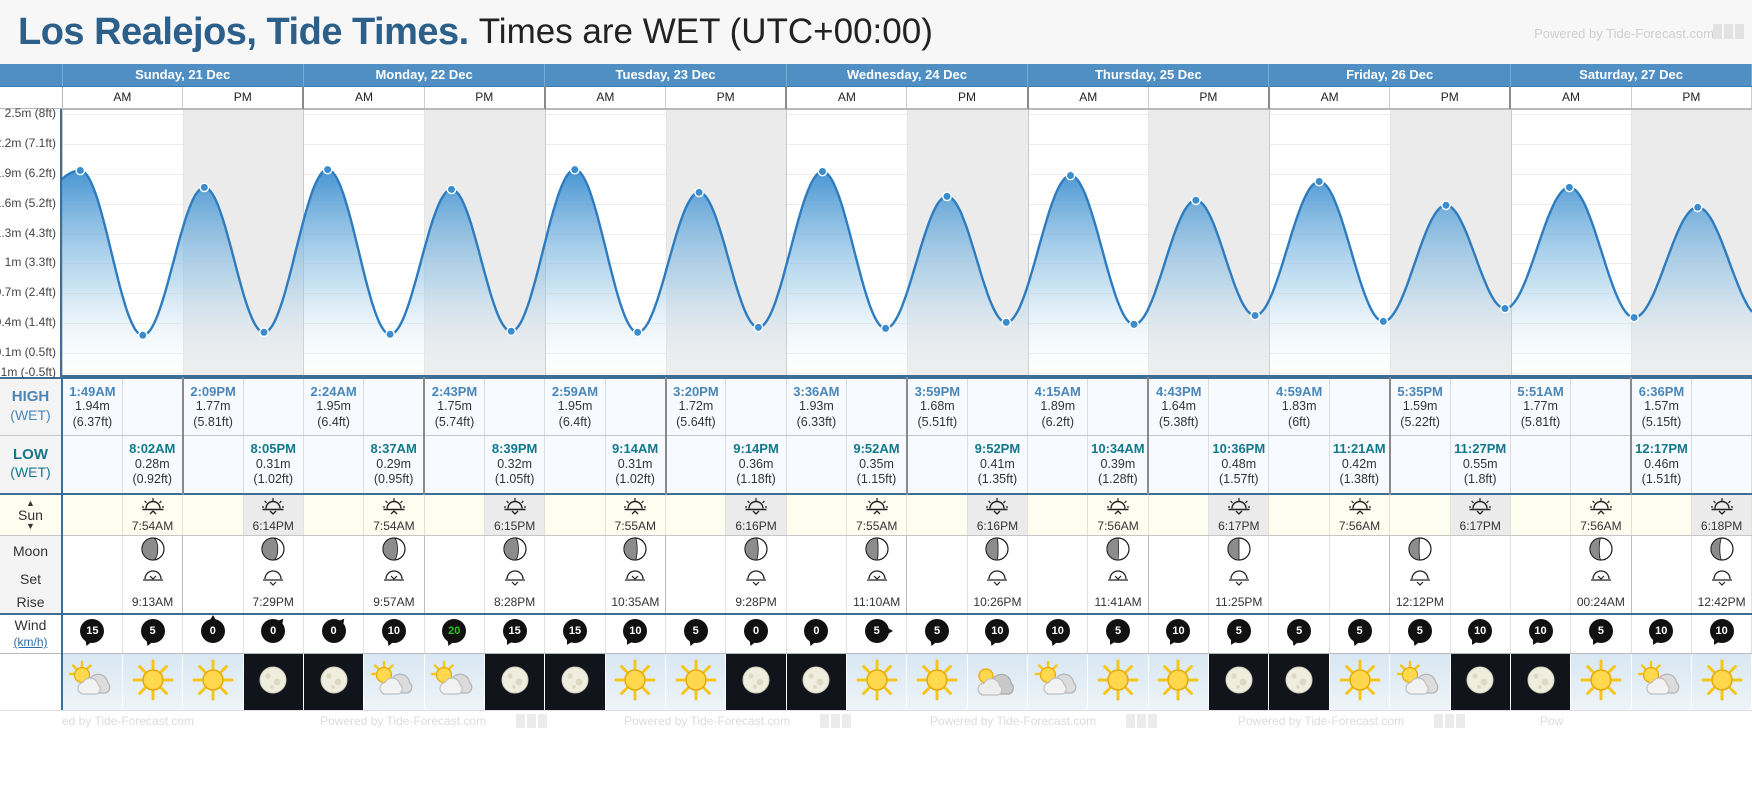 The height and width of the screenshot is (787, 1752). Describe the element at coordinates (454, 406) in the screenshot. I see `high-tide-cell: 2:43PM 1.75m (5.74ft)` at that location.